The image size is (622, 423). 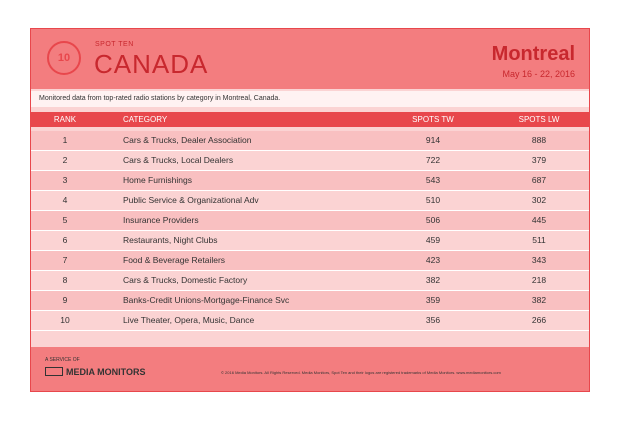 What do you see at coordinates (157, 180) in the screenshot?
I see `category: Home Furnishings` at bounding box center [157, 180].